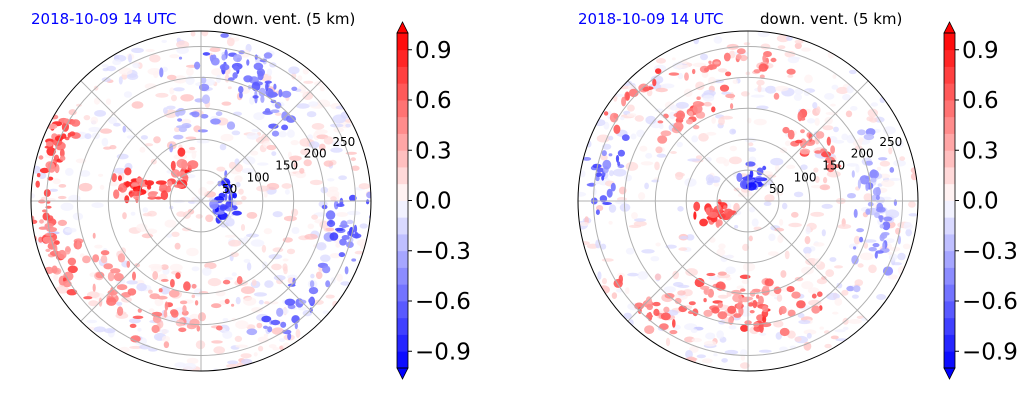  Describe the element at coordinates (990, 352) in the screenshot. I see `colorbar-tick-label: −0.9` at that location.